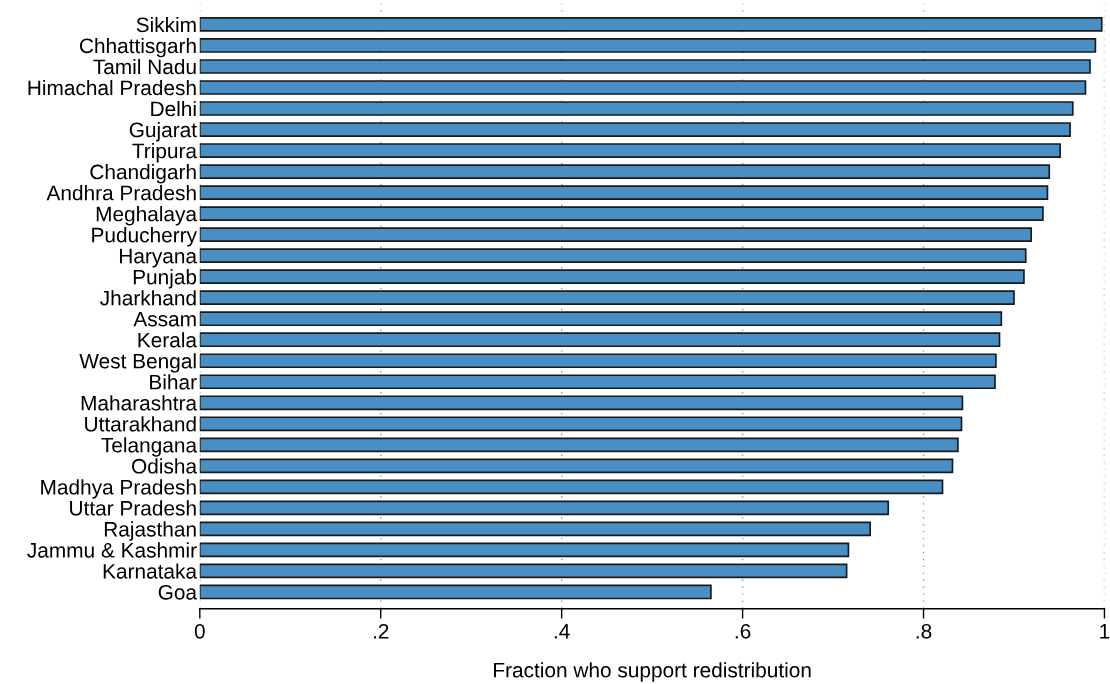 The height and width of the screenshot is (684, 1110). I want to click on y-tick-label: Karnataka, so click(150, 571).